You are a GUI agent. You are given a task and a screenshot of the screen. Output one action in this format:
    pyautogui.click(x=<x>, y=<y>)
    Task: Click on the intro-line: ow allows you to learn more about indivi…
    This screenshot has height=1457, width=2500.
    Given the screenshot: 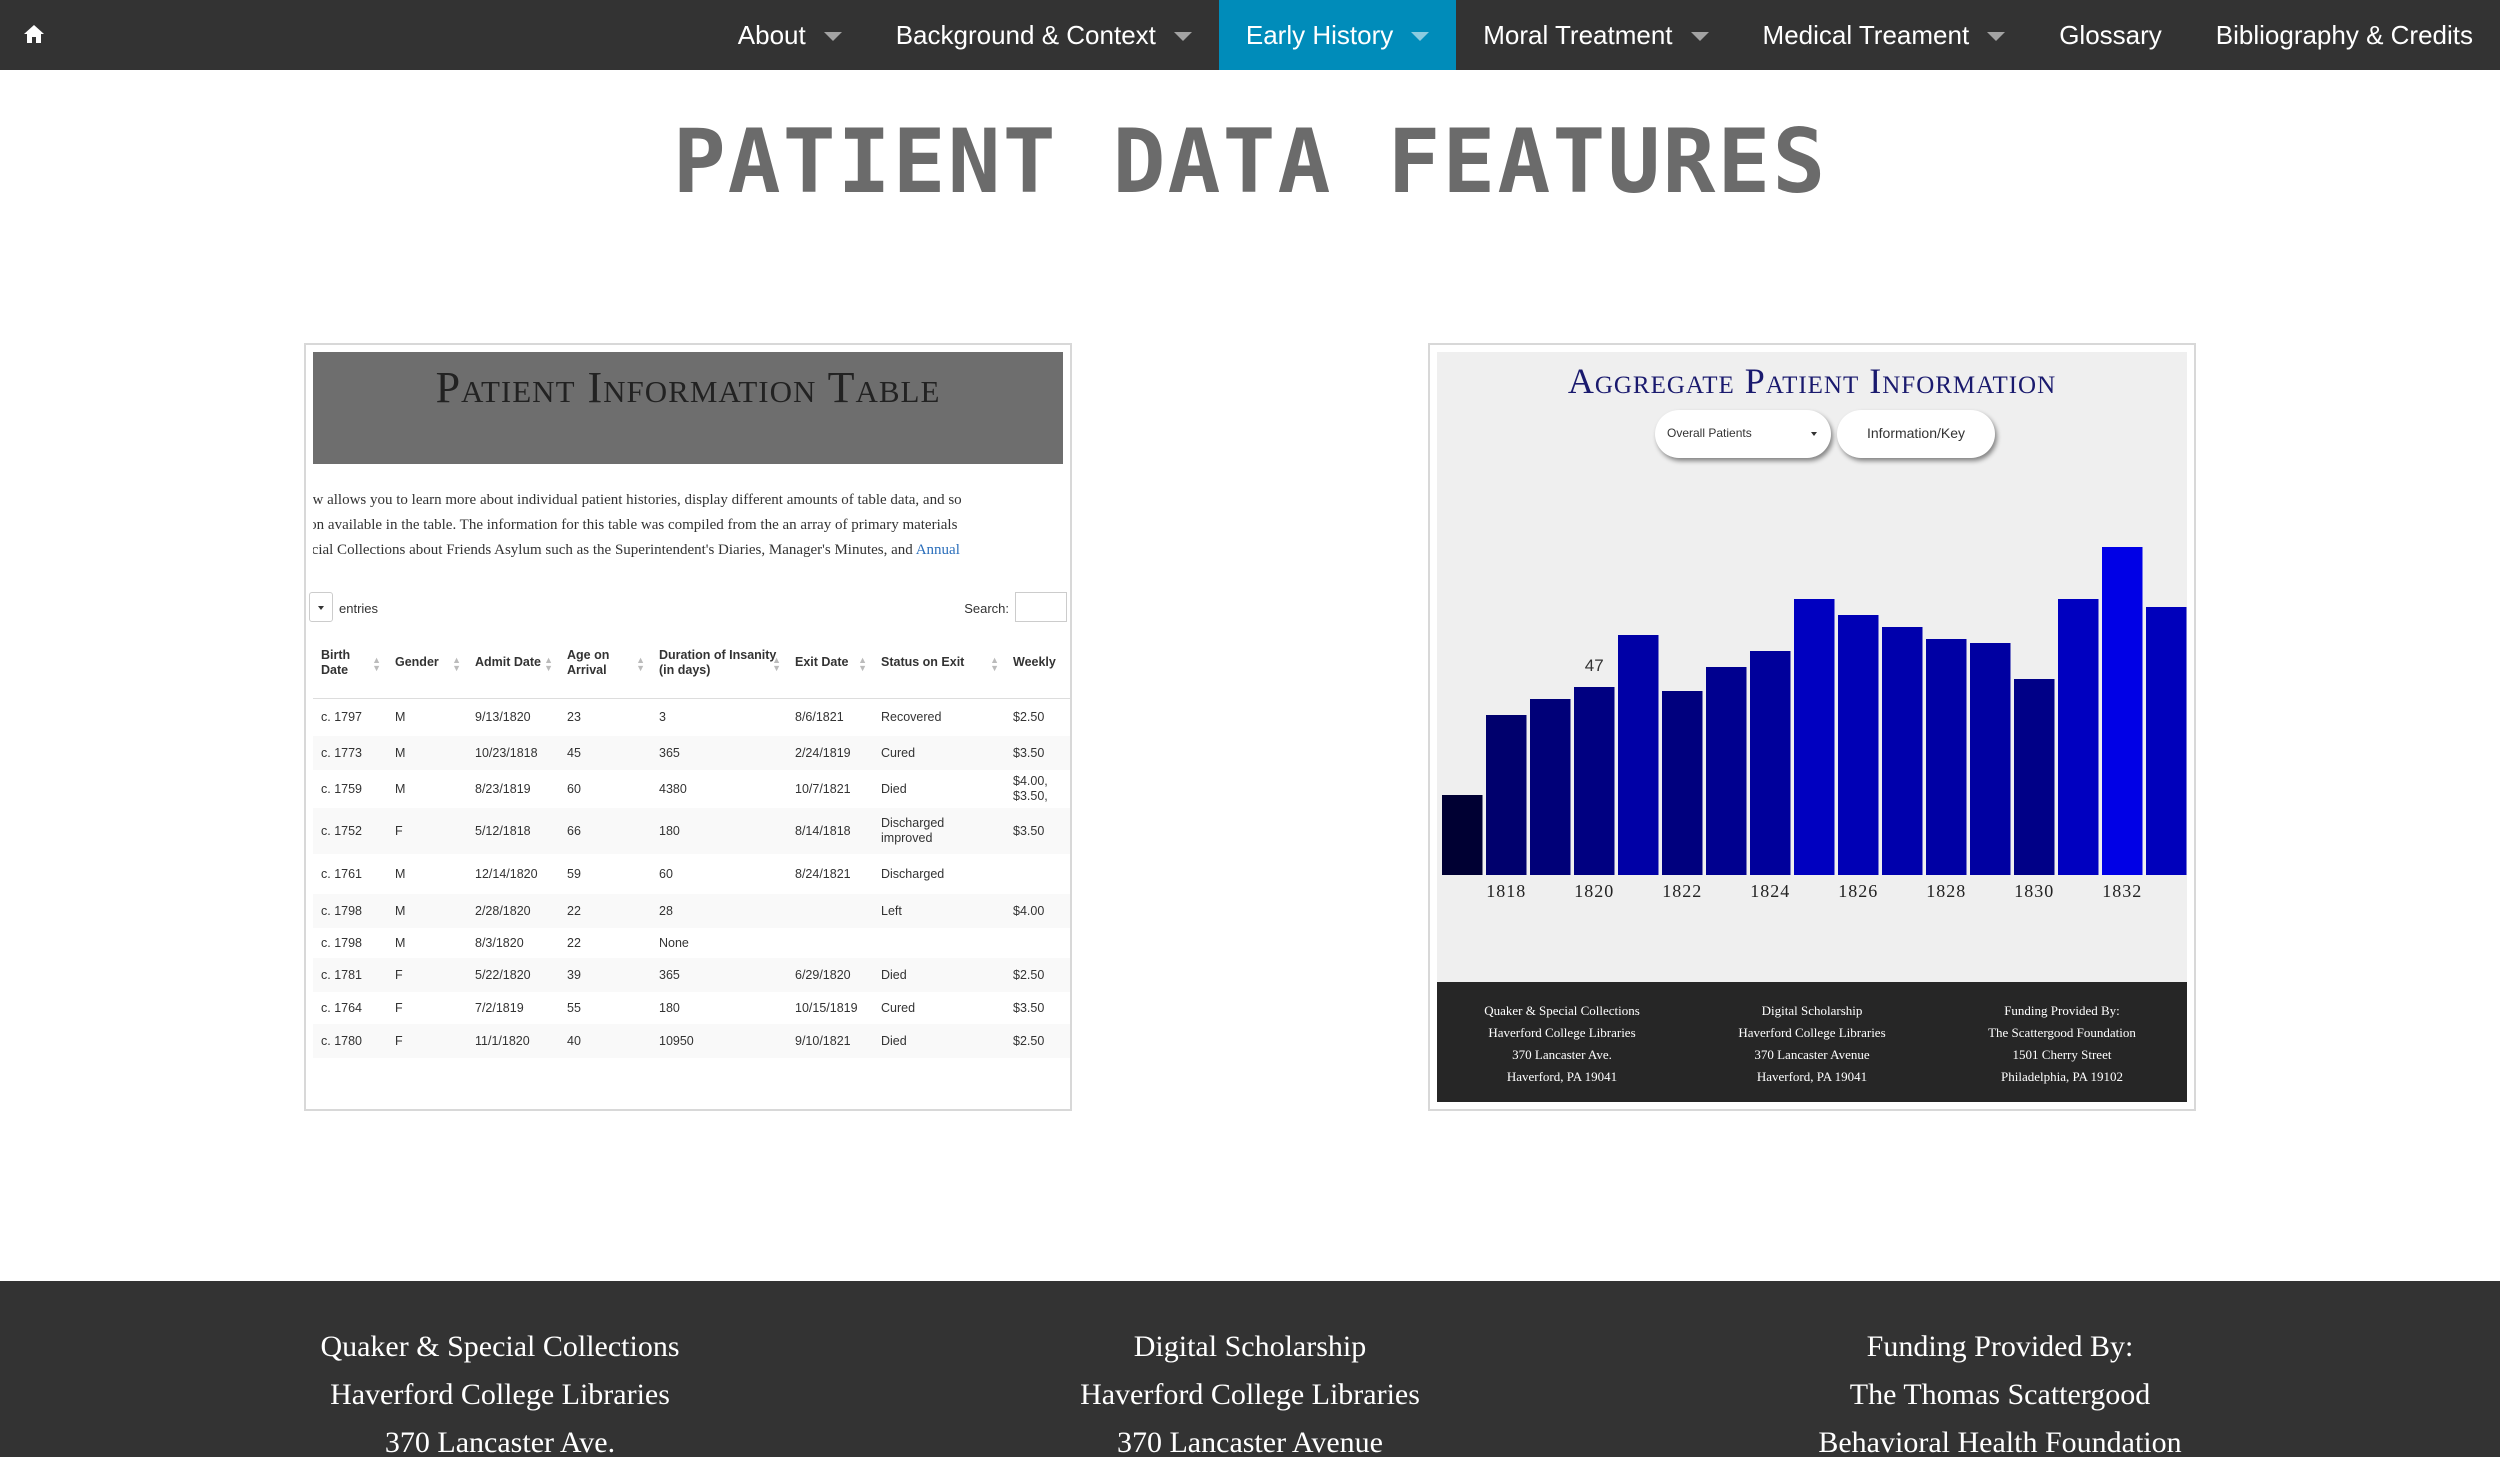 What is the action you would take?
    pyautogui.click(x=637, y=500)
    